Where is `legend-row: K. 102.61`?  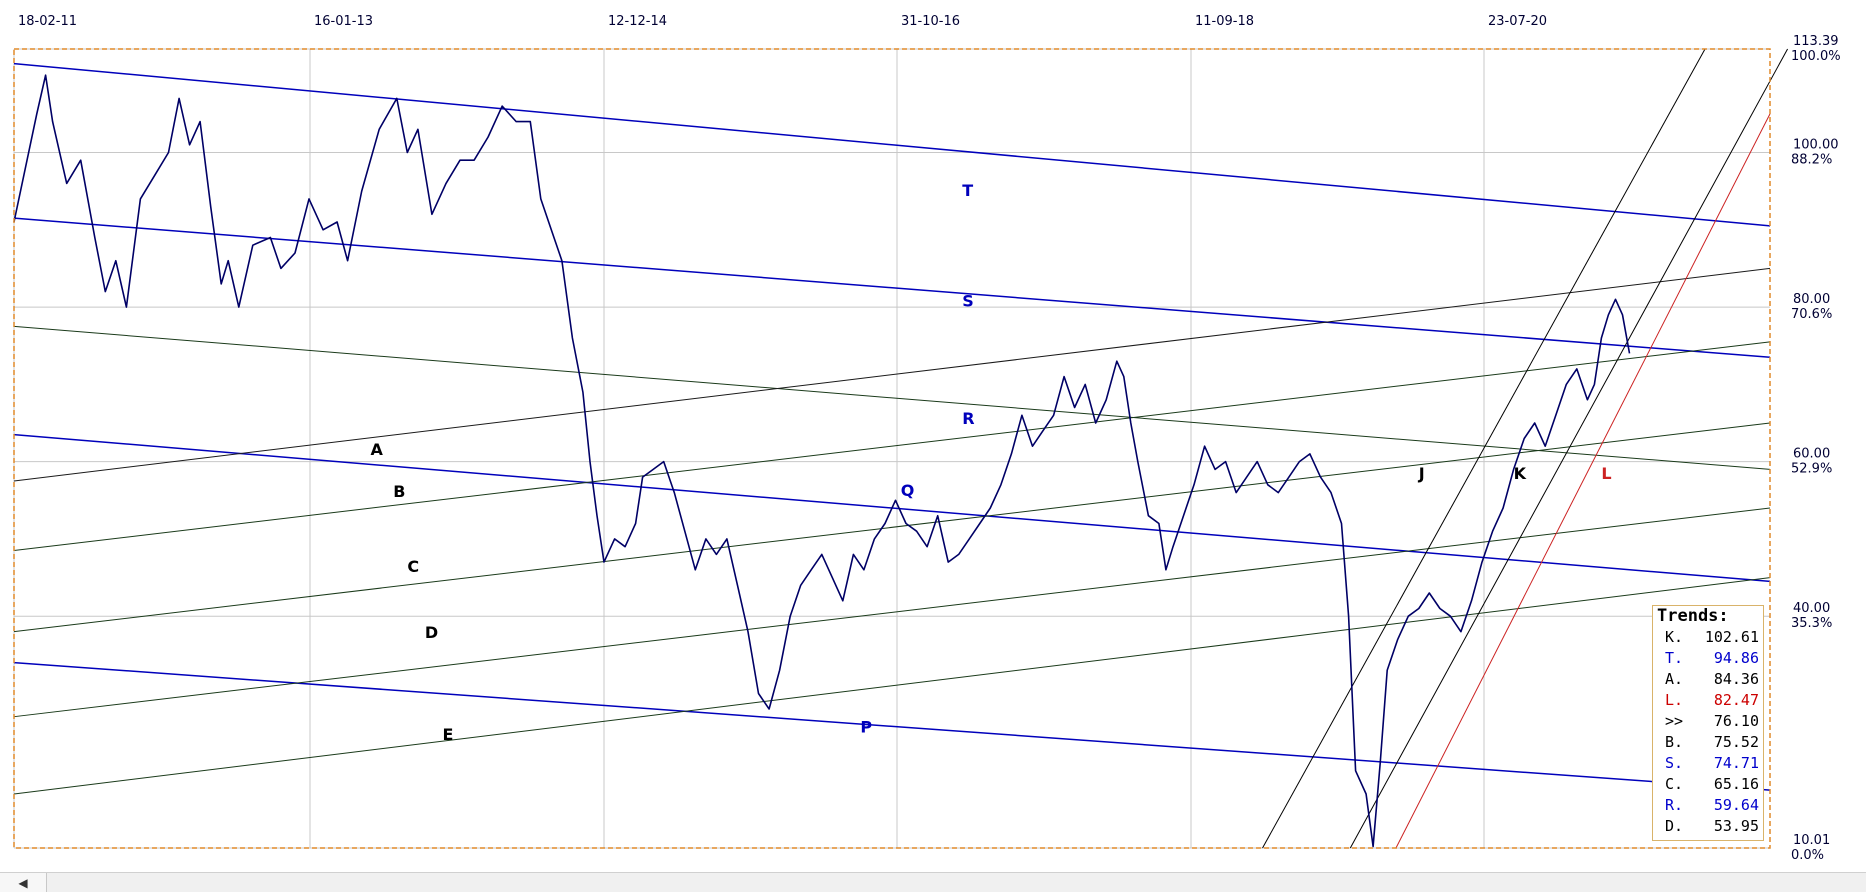 legend-row: K. 102.61 is located at coordinates (1708, 637).